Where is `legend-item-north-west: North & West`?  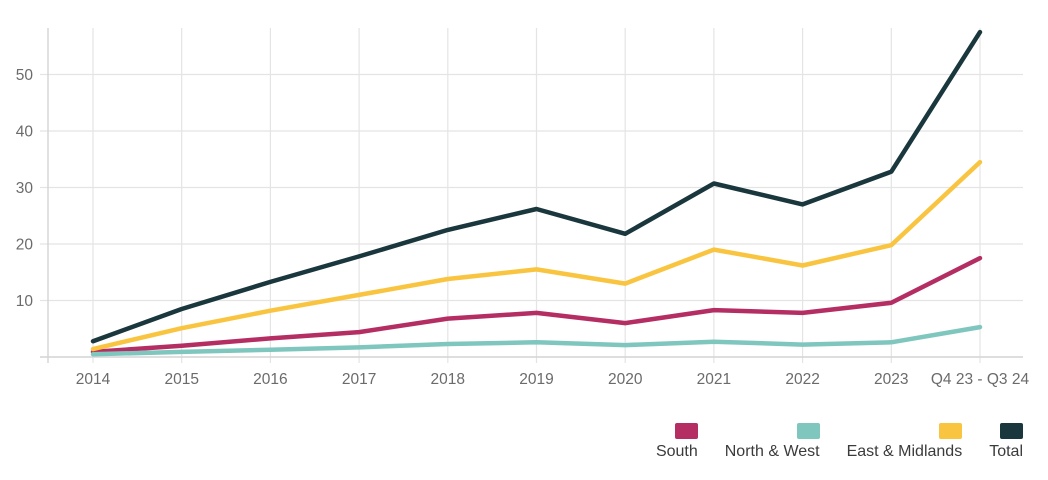 legend-item-north-west: North & West is located at coordinates (772, 442).